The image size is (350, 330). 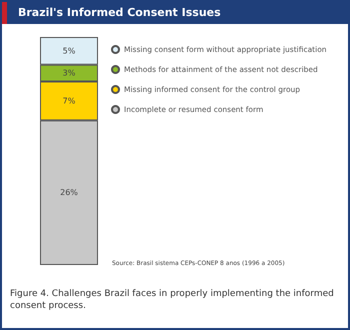 What do you see at coordinates (69, 193) in the screenshot?
I see `data-label: 26%` at bounding box center [69, 193].